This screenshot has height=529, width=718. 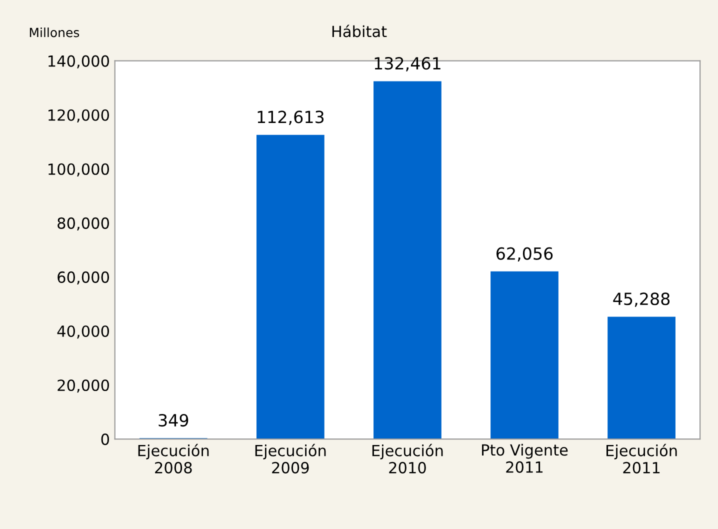 What do you see at coordinates (407, 459) in the screenshot?
I see `x-tick-label: Ejecución 2010` at bounding box center [407, 459].